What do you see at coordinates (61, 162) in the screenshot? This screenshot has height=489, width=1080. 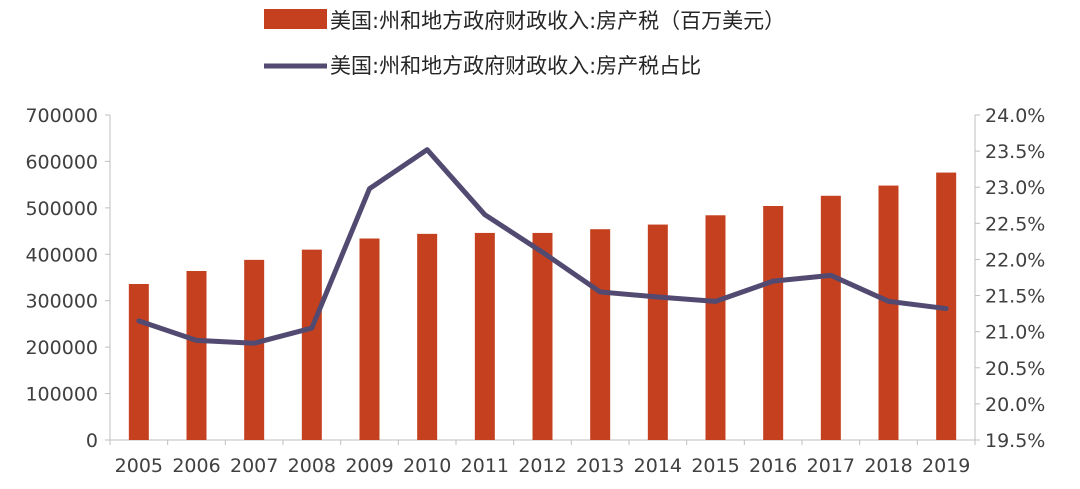 I see `left-tick-label: 600000` at bounding box center [61, 162].